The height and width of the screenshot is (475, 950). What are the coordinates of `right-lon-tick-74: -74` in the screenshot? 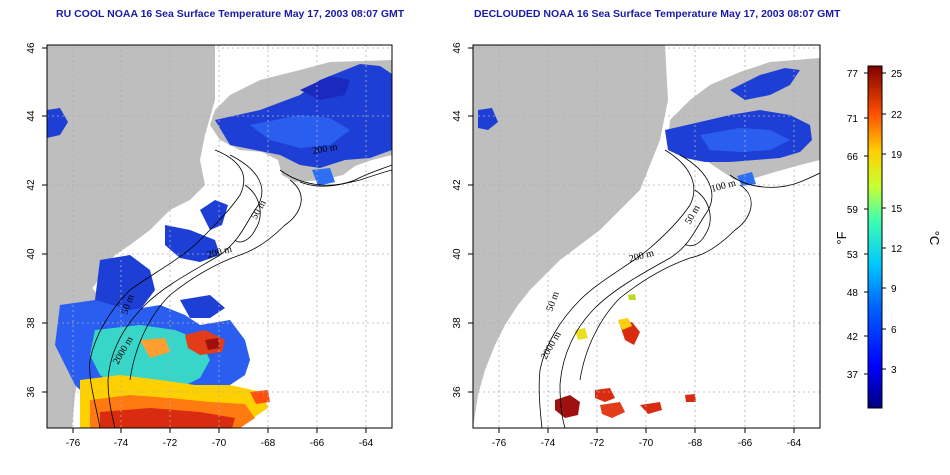 It's located at (548, 443).